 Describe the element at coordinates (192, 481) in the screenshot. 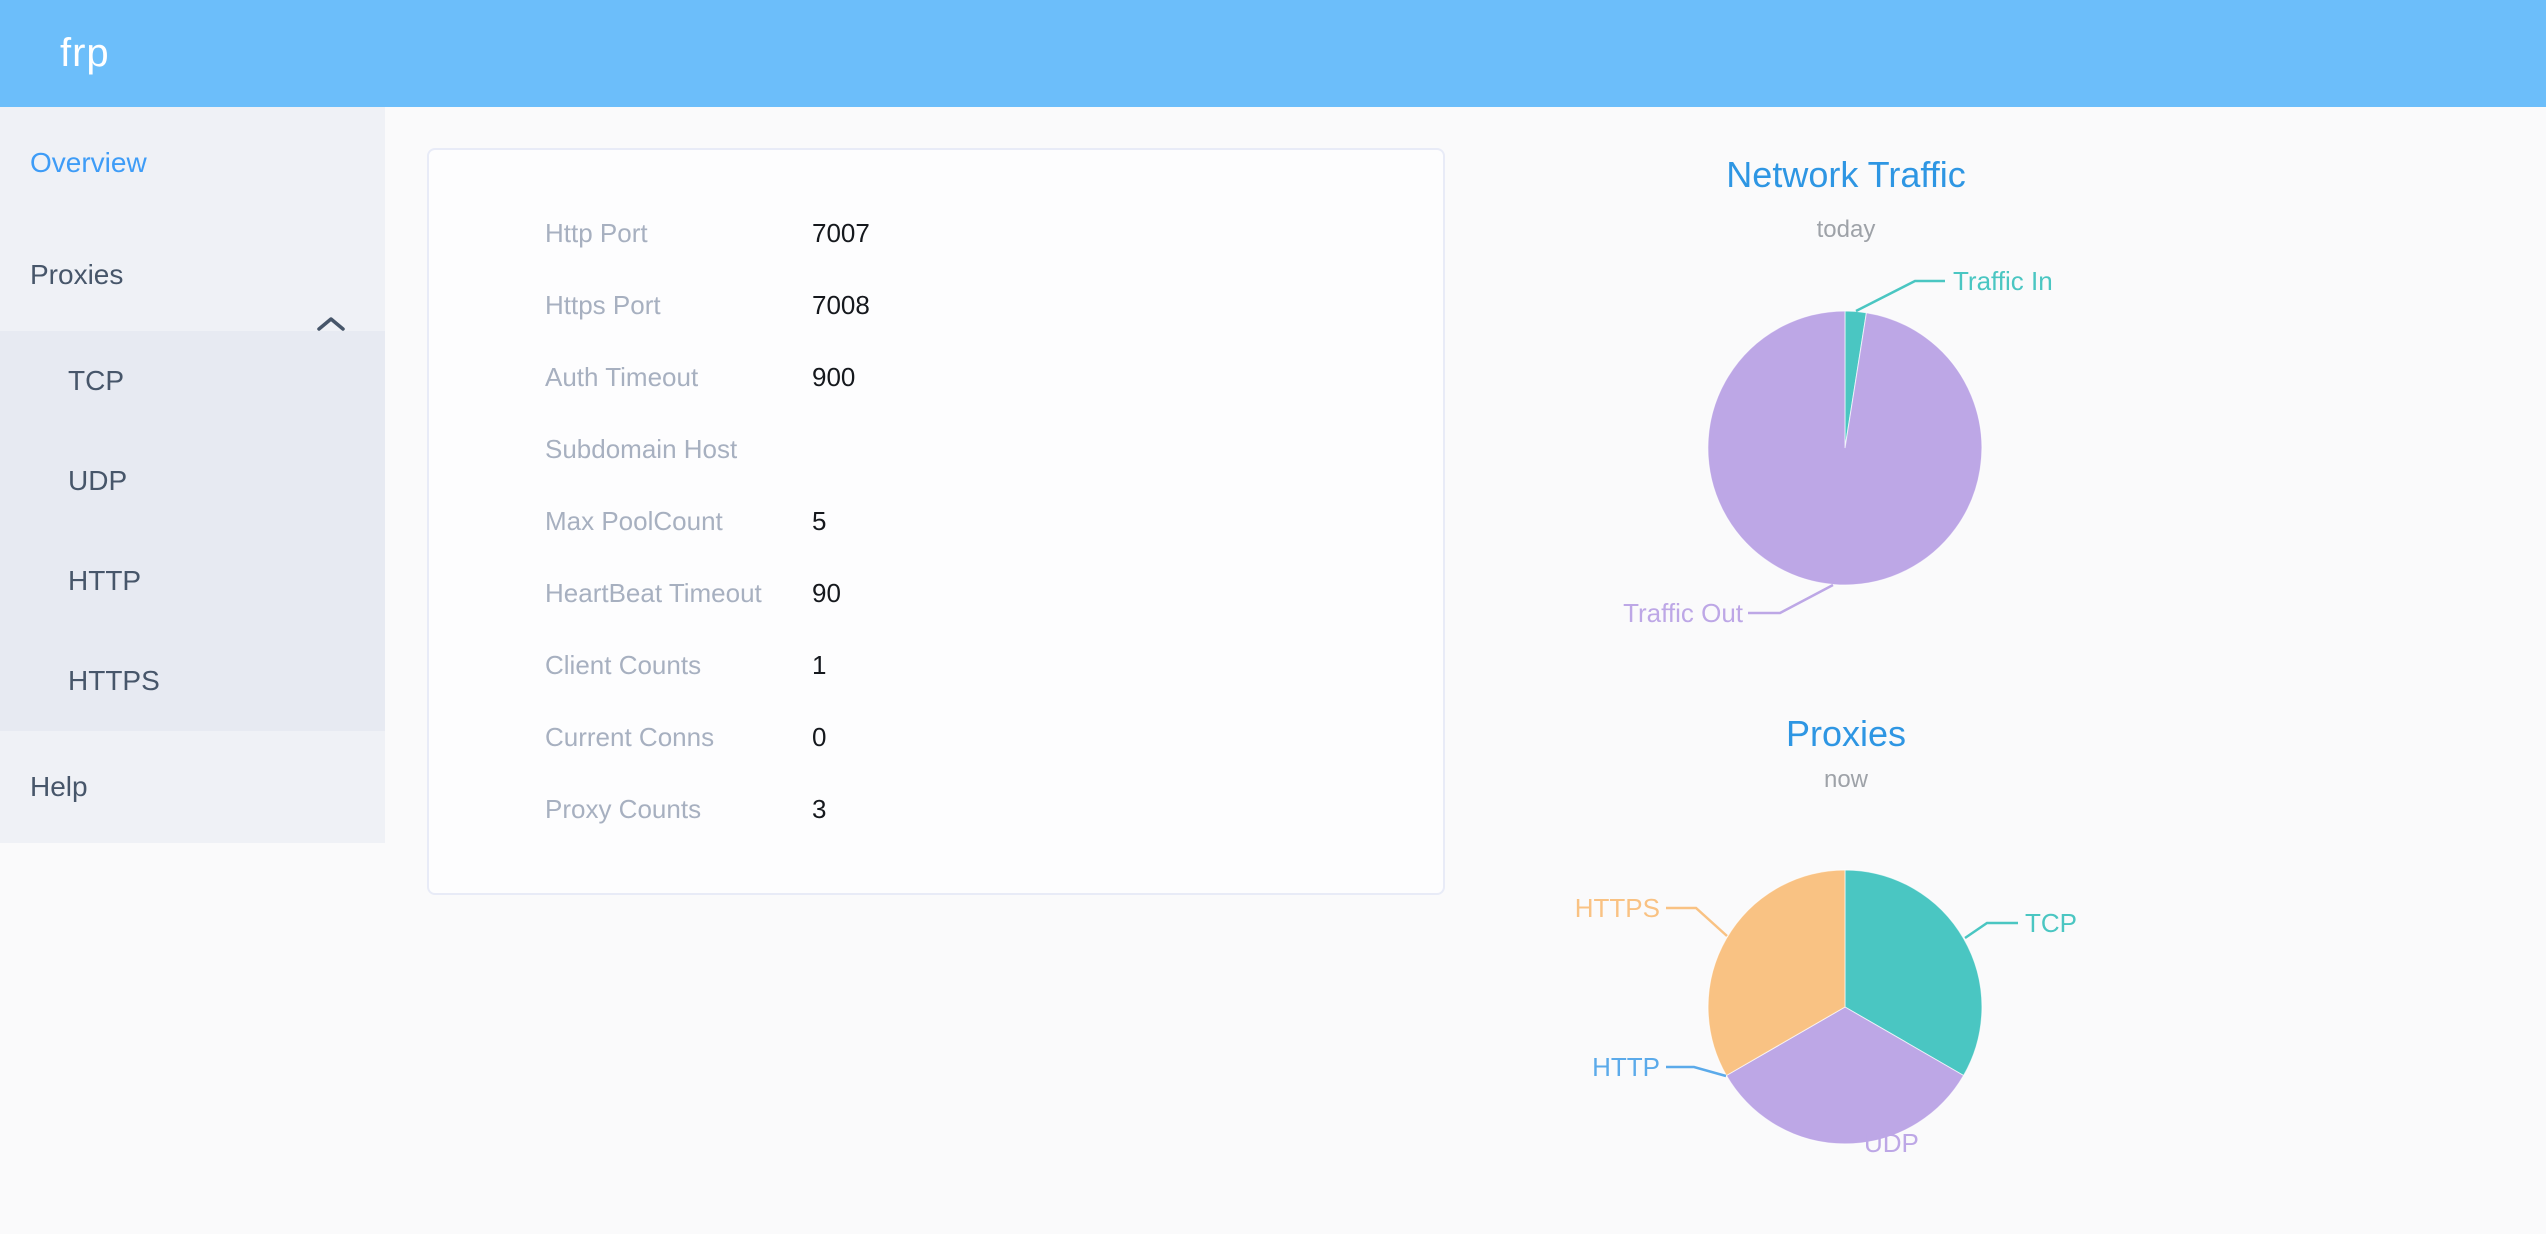

I see `sidebar-item-udp: UDP` at that location.